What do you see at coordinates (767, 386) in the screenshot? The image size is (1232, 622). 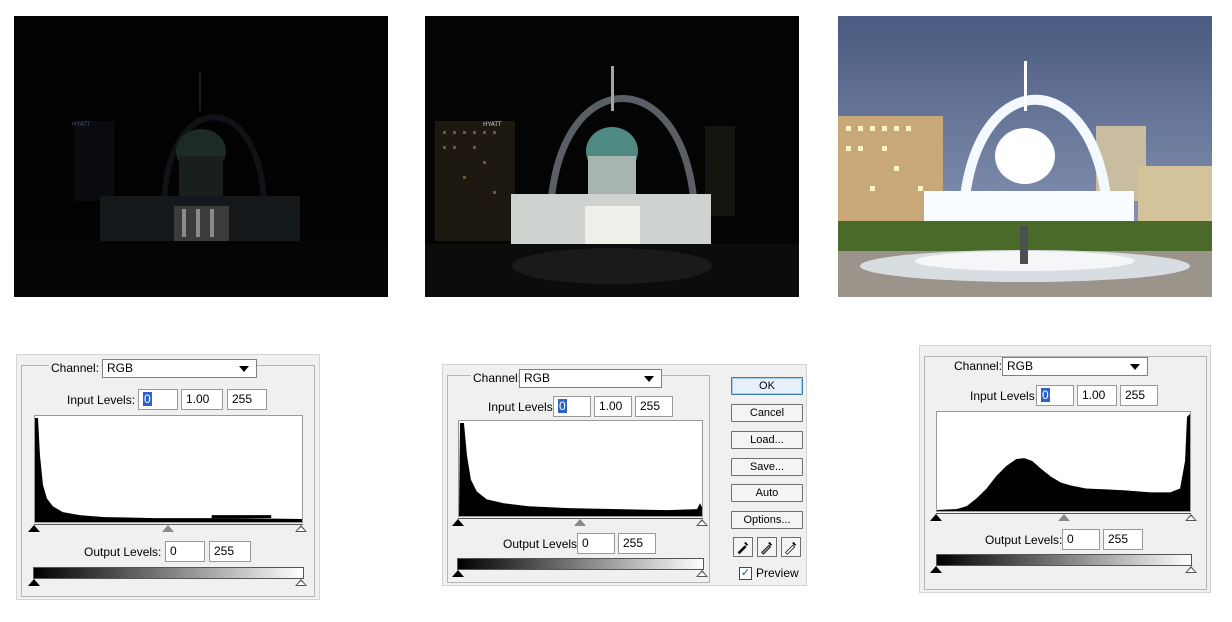 I see `ok-button: OK` at bounding box center [767, 386].